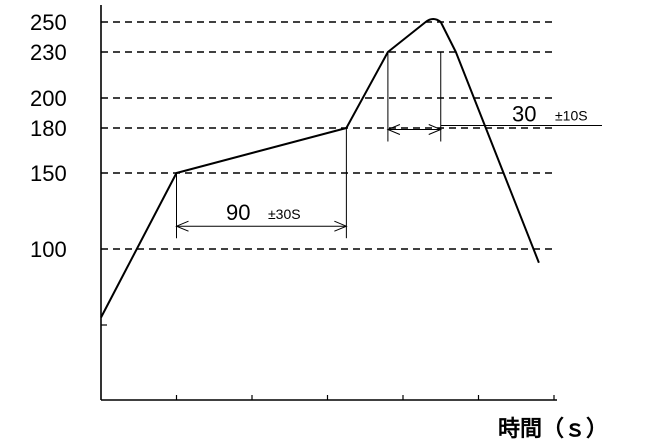 Image resolution: width=653 pixels, height=442 pixels. Describe the element at coordinates (48, 52) in the screenshot. I see `y-tick-label-230: 230` at that location.